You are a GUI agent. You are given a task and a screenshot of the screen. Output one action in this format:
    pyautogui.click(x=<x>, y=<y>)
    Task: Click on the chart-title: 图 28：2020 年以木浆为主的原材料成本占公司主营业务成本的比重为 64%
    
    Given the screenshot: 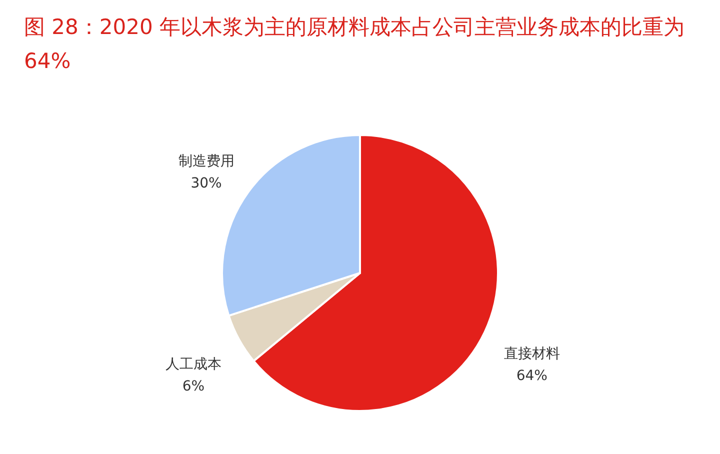 What is the action you would take?
    pyautogui.click(x=355, y=44)
    